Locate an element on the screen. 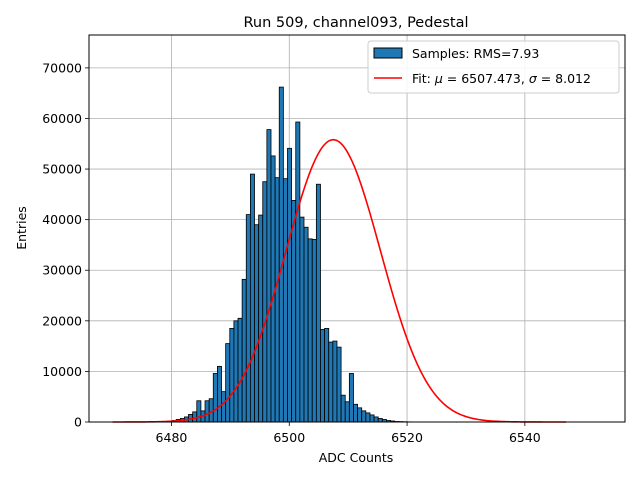  x-tick-label: 6540 is located at coordinates (525, 437).